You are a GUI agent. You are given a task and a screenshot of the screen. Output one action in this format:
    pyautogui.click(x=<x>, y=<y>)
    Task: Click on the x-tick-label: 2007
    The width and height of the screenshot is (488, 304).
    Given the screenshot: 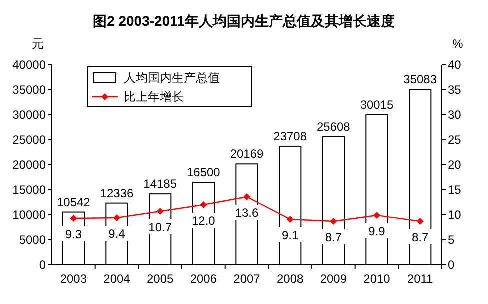 What is the action you would take?
    pyautogui.click(x=247, y=279)
    